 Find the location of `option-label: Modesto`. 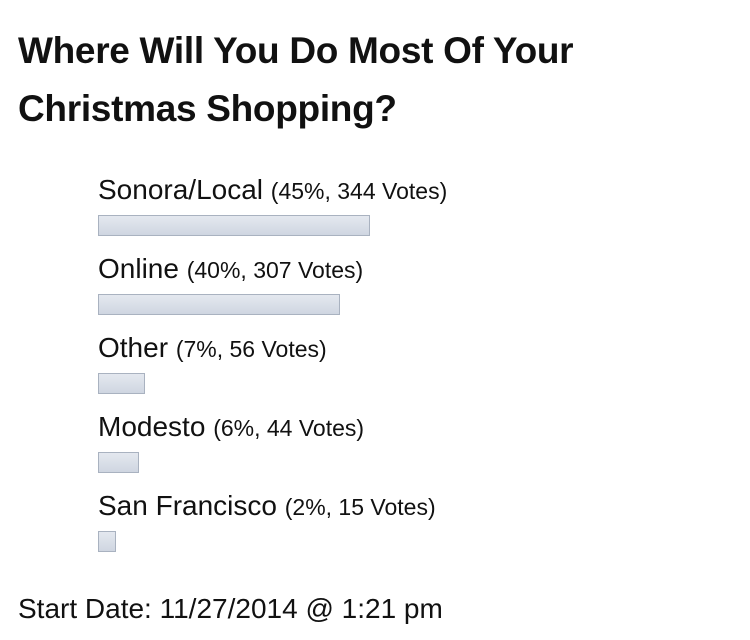

option-label: Modesto is located at coordinates (152, 426).